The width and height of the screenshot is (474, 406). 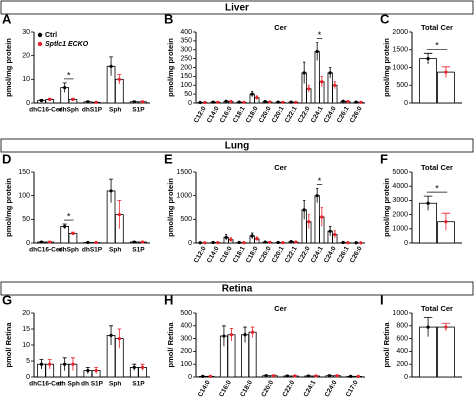 I want to click on panel-label: H, so click(x=168, y=299).